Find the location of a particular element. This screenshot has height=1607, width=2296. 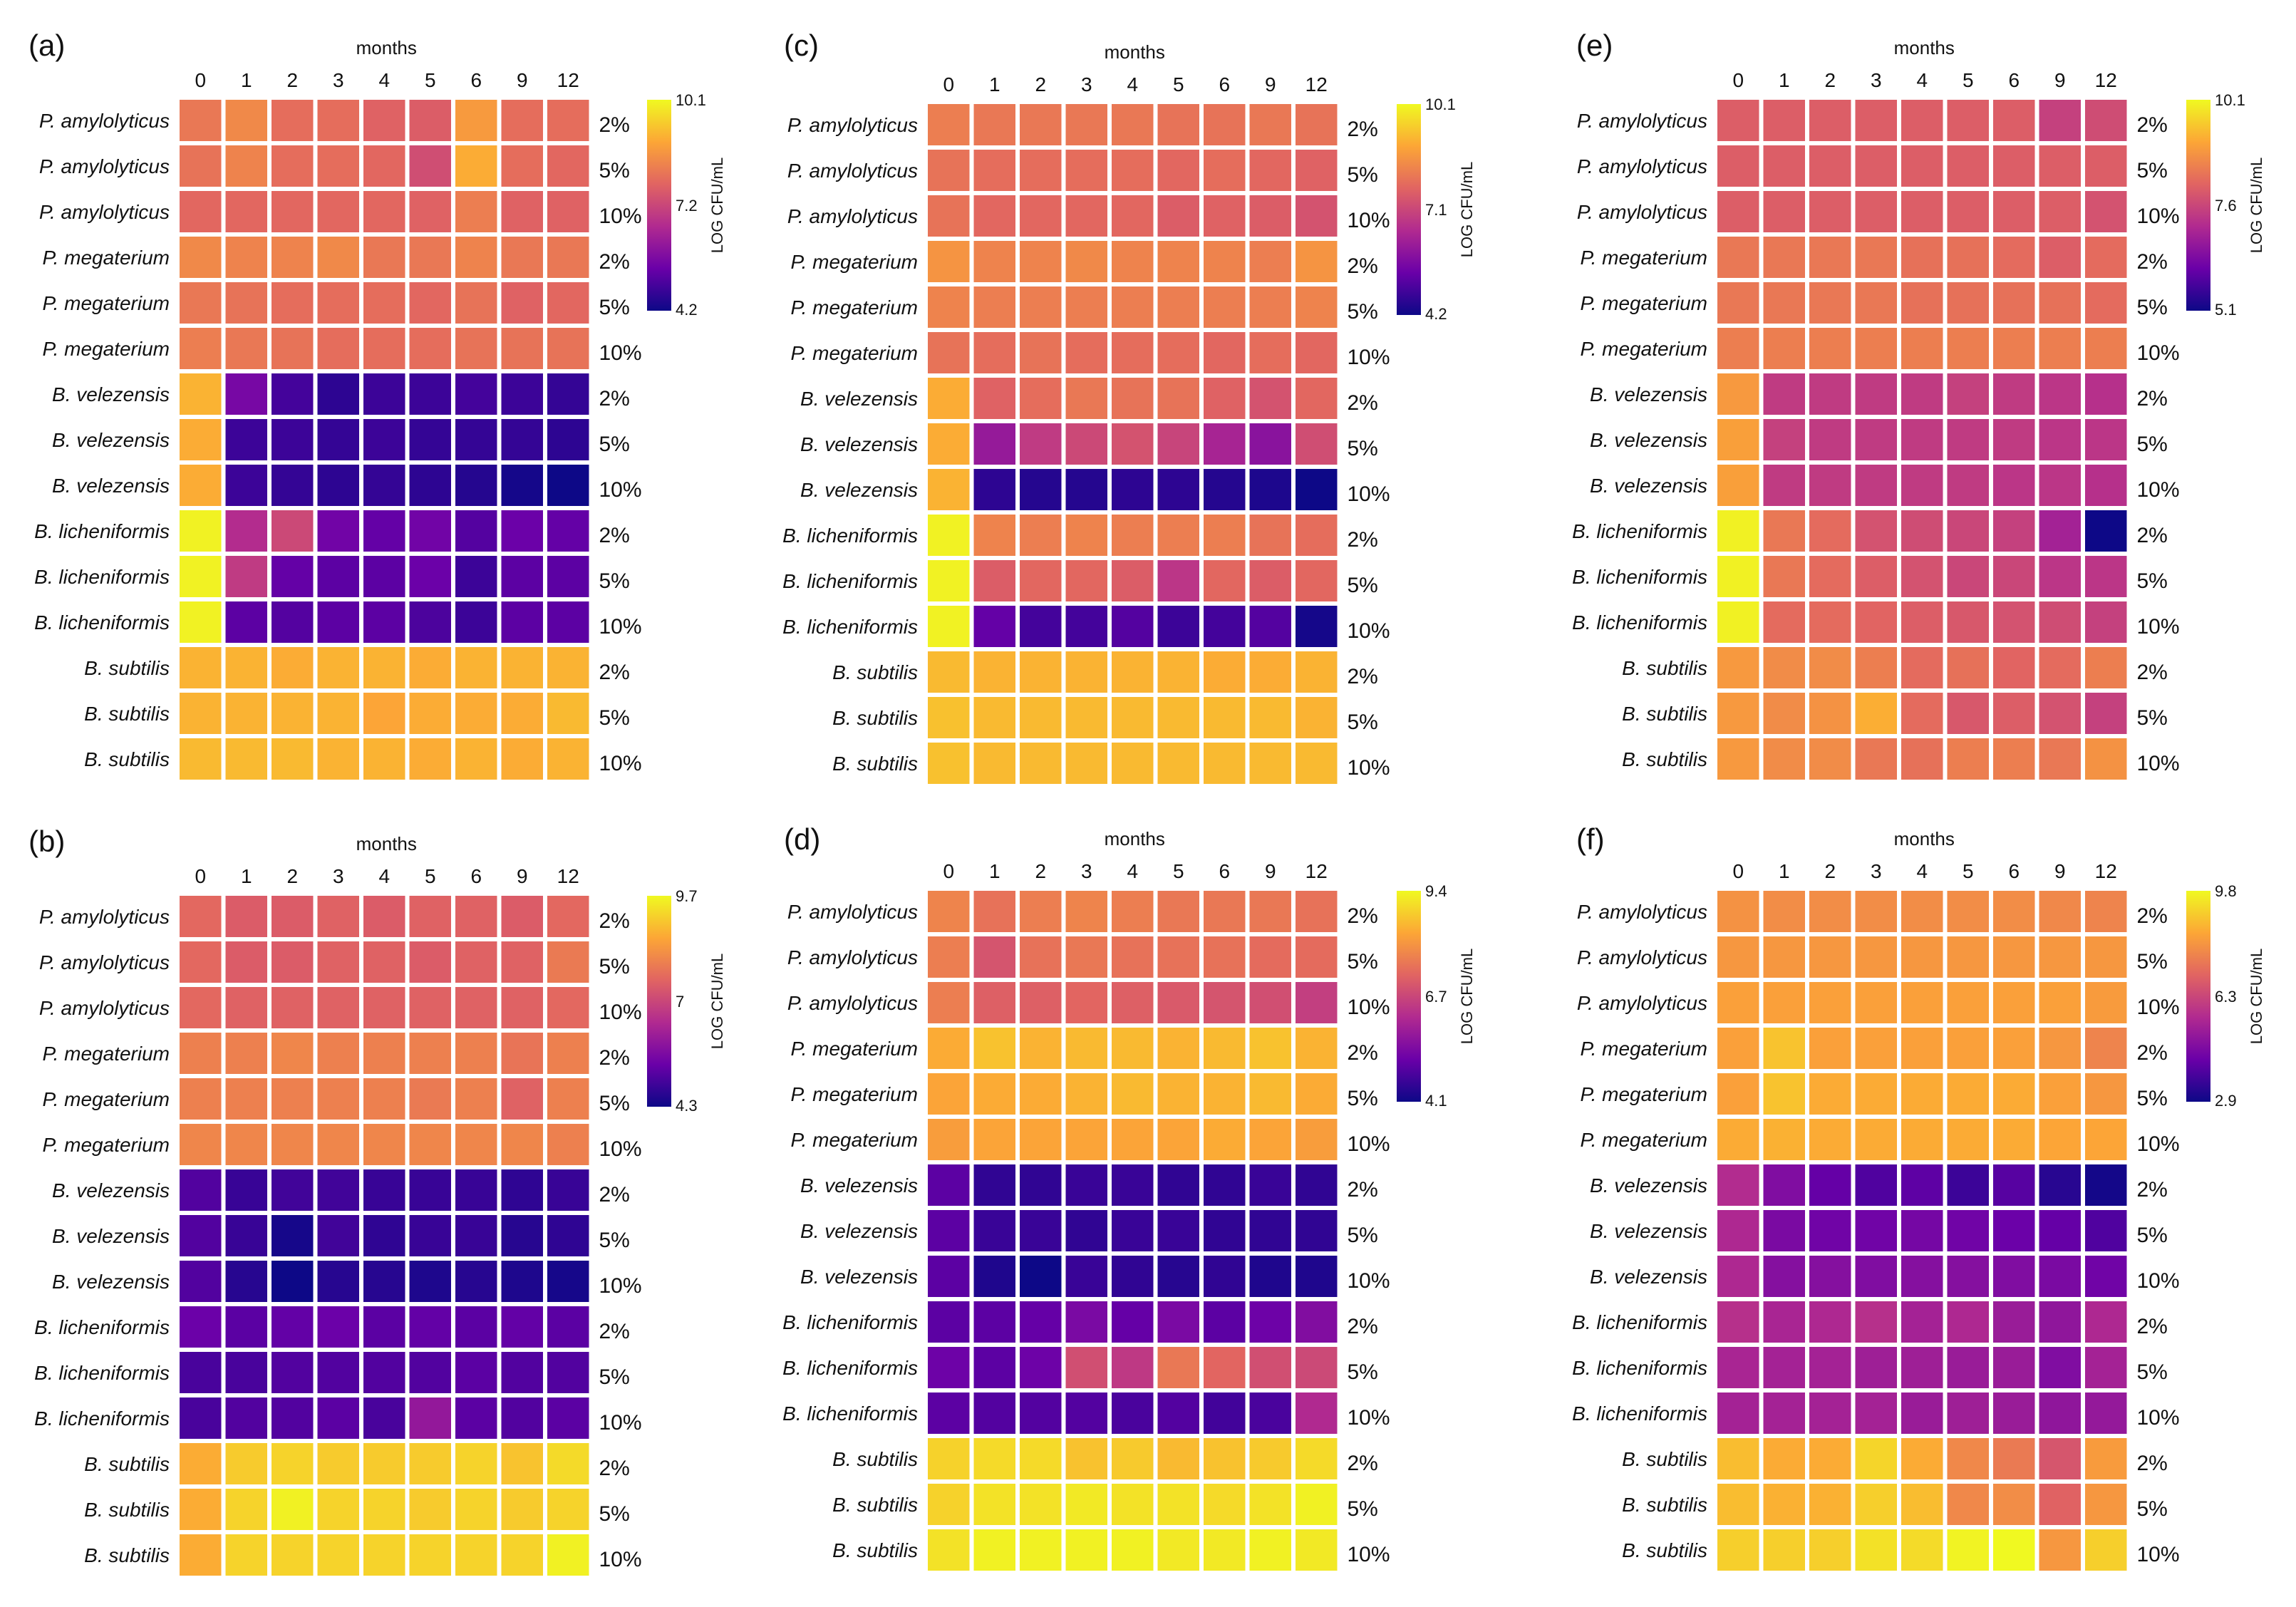

concentration-label: 10% is located at coordinates (620, 1149).